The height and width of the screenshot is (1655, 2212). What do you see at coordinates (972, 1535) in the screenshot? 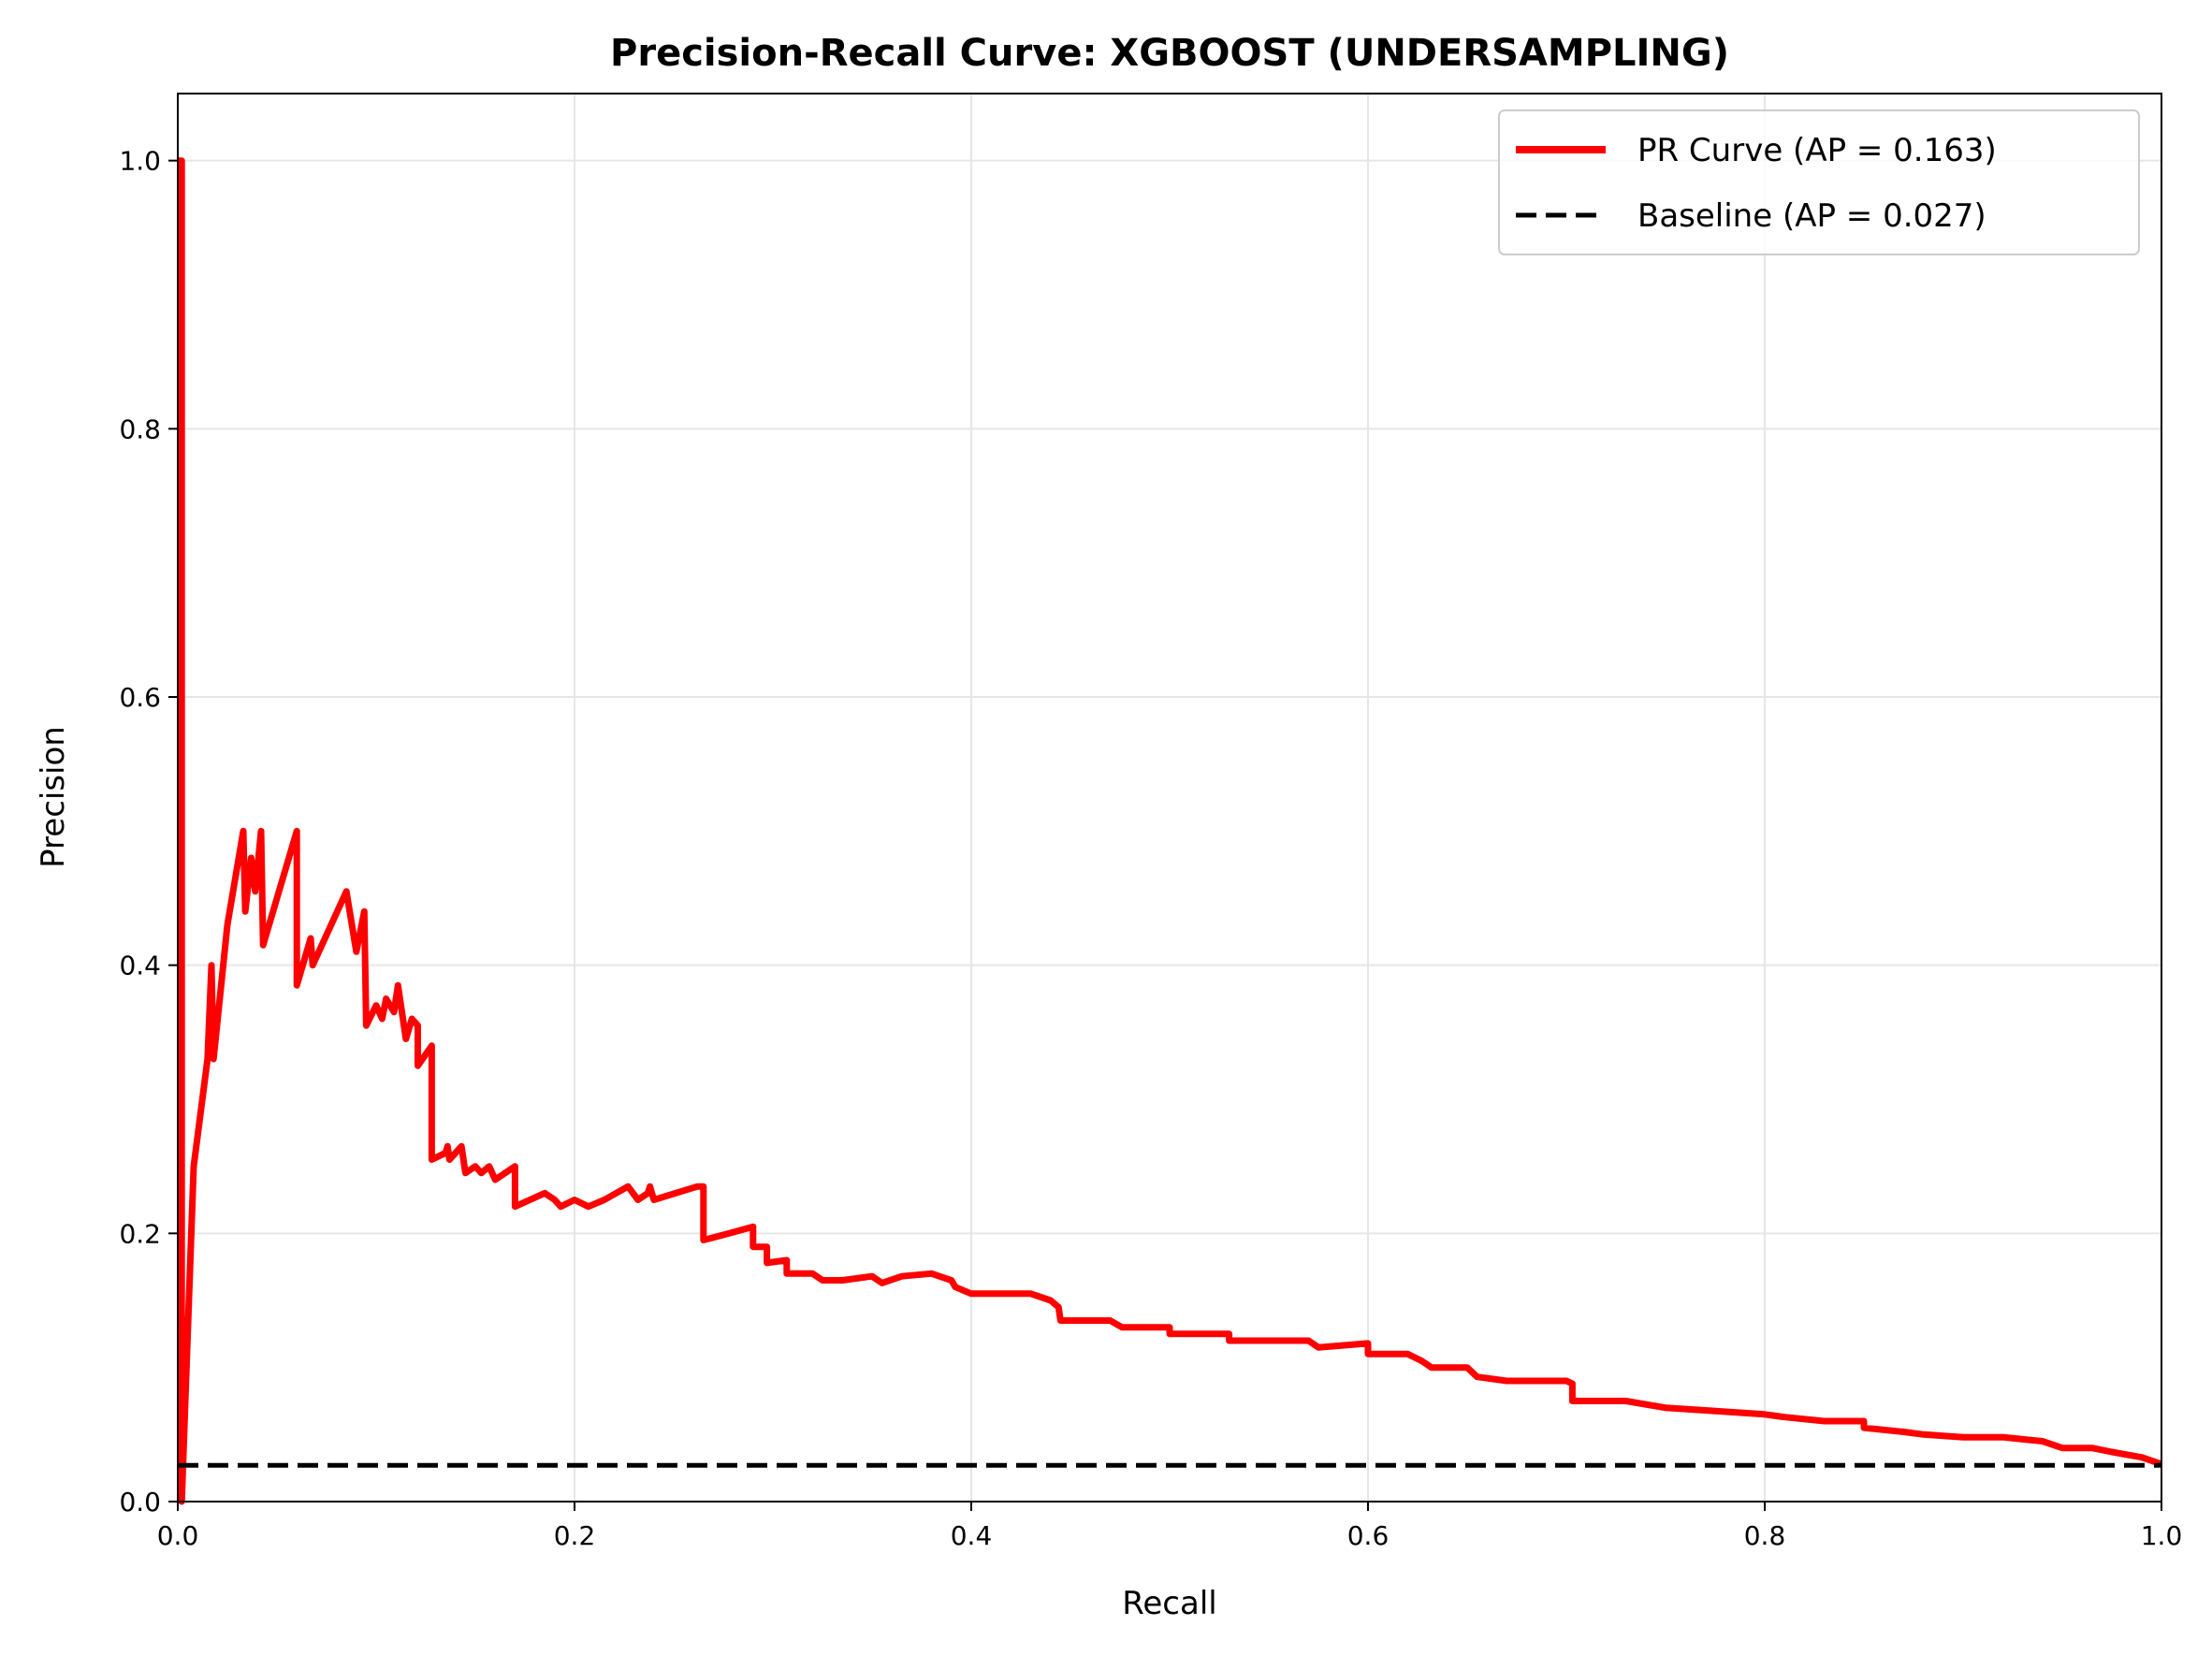
I see `x-tick-label: 0.4` at bounding box center [972, 1535].